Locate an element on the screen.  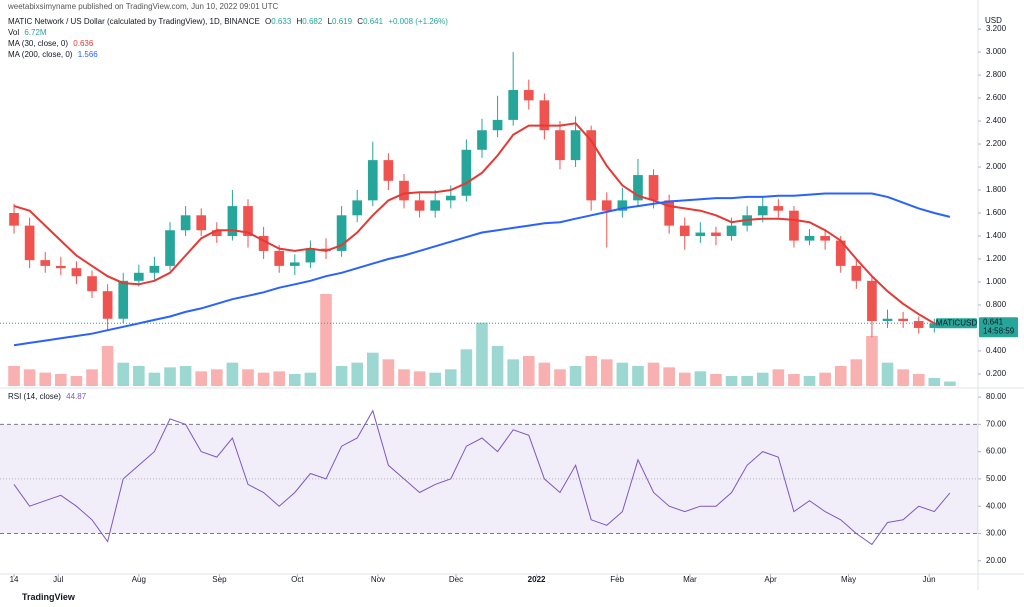
y-tick-label: 1.400 is located at coordinates (996, 235).